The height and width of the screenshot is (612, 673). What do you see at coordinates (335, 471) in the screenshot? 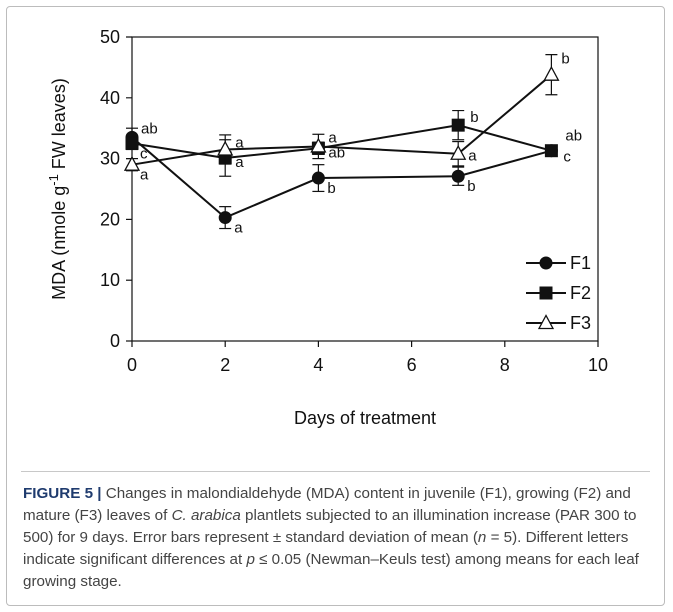
I see `caption-divider` at bounding box center [335, 471].